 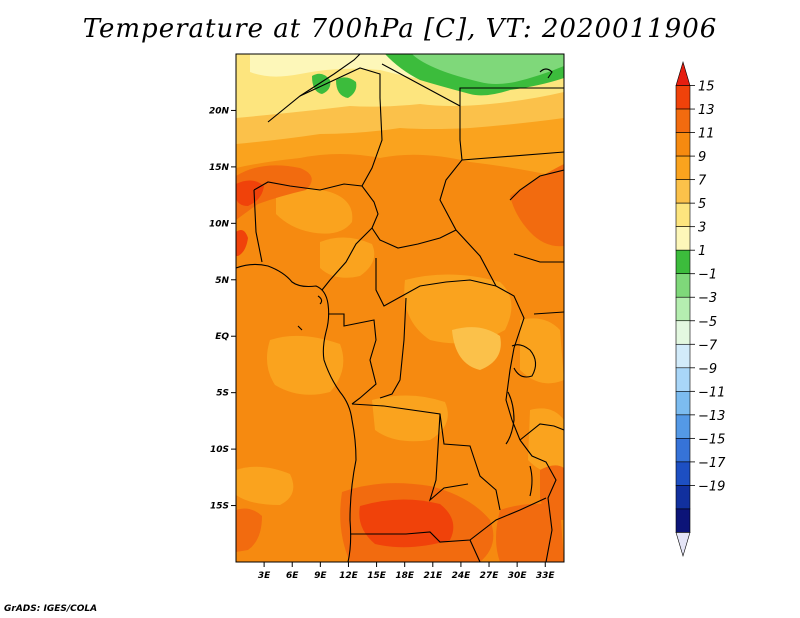 I want to click on border-algeria-mali, so click(x=314, y=88).